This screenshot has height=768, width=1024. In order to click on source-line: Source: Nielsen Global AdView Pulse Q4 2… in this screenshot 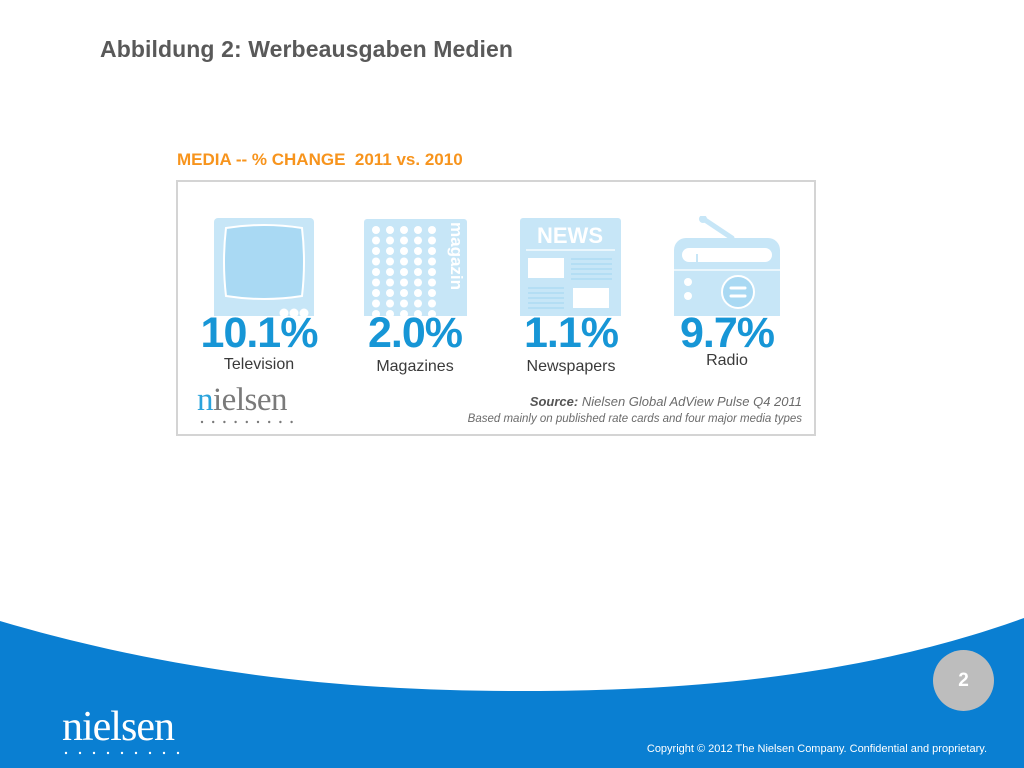, I will do `click(666, 401)`.